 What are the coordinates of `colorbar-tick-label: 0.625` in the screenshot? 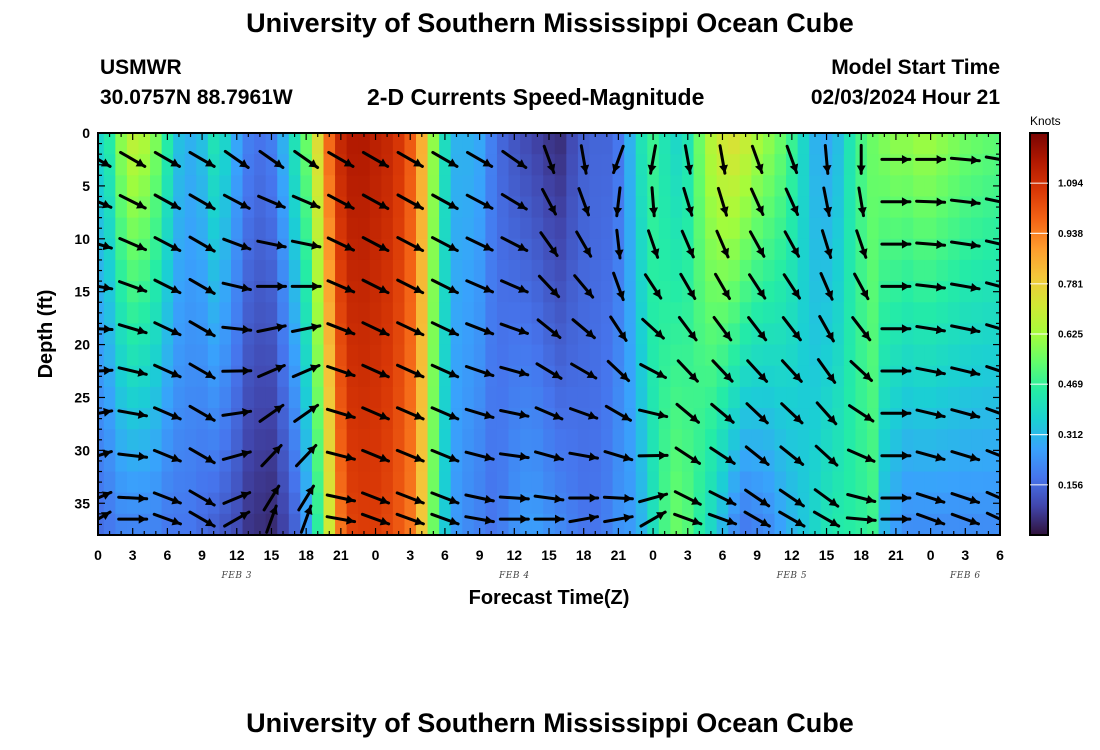 It's located at (1070, 335).